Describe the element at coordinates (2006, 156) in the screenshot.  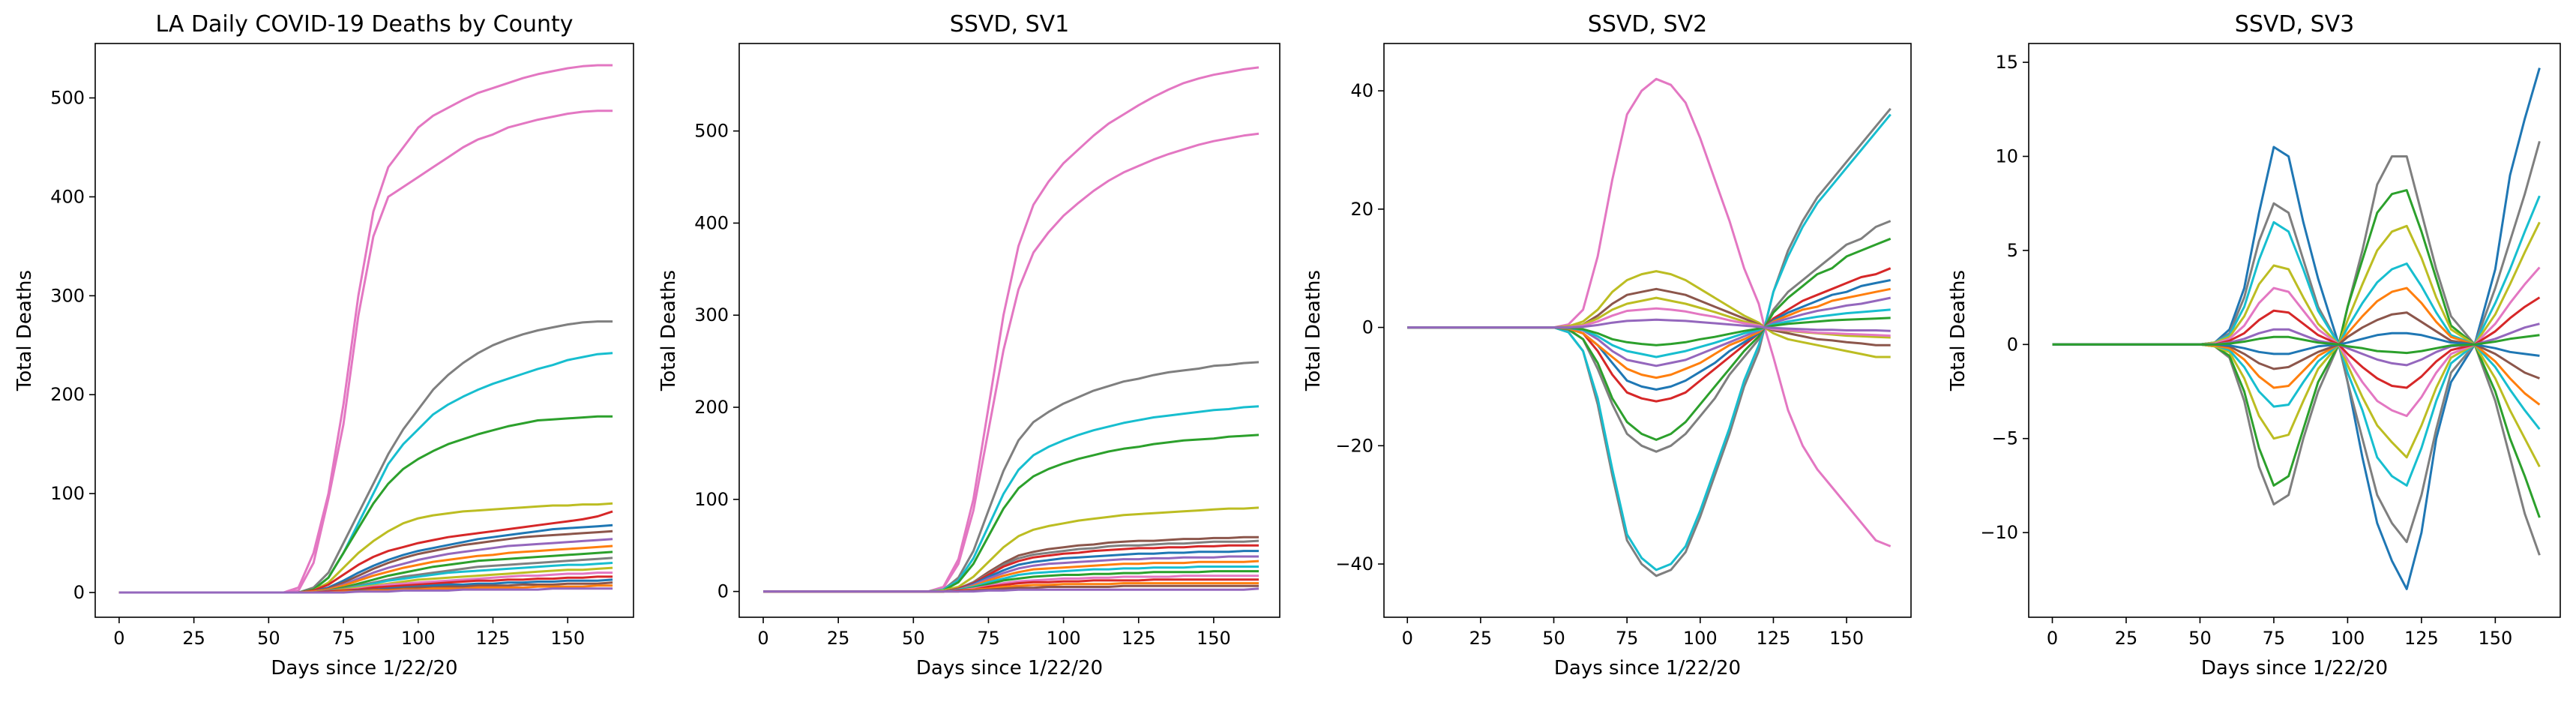
I see `y-tick-label: 10` at that location.